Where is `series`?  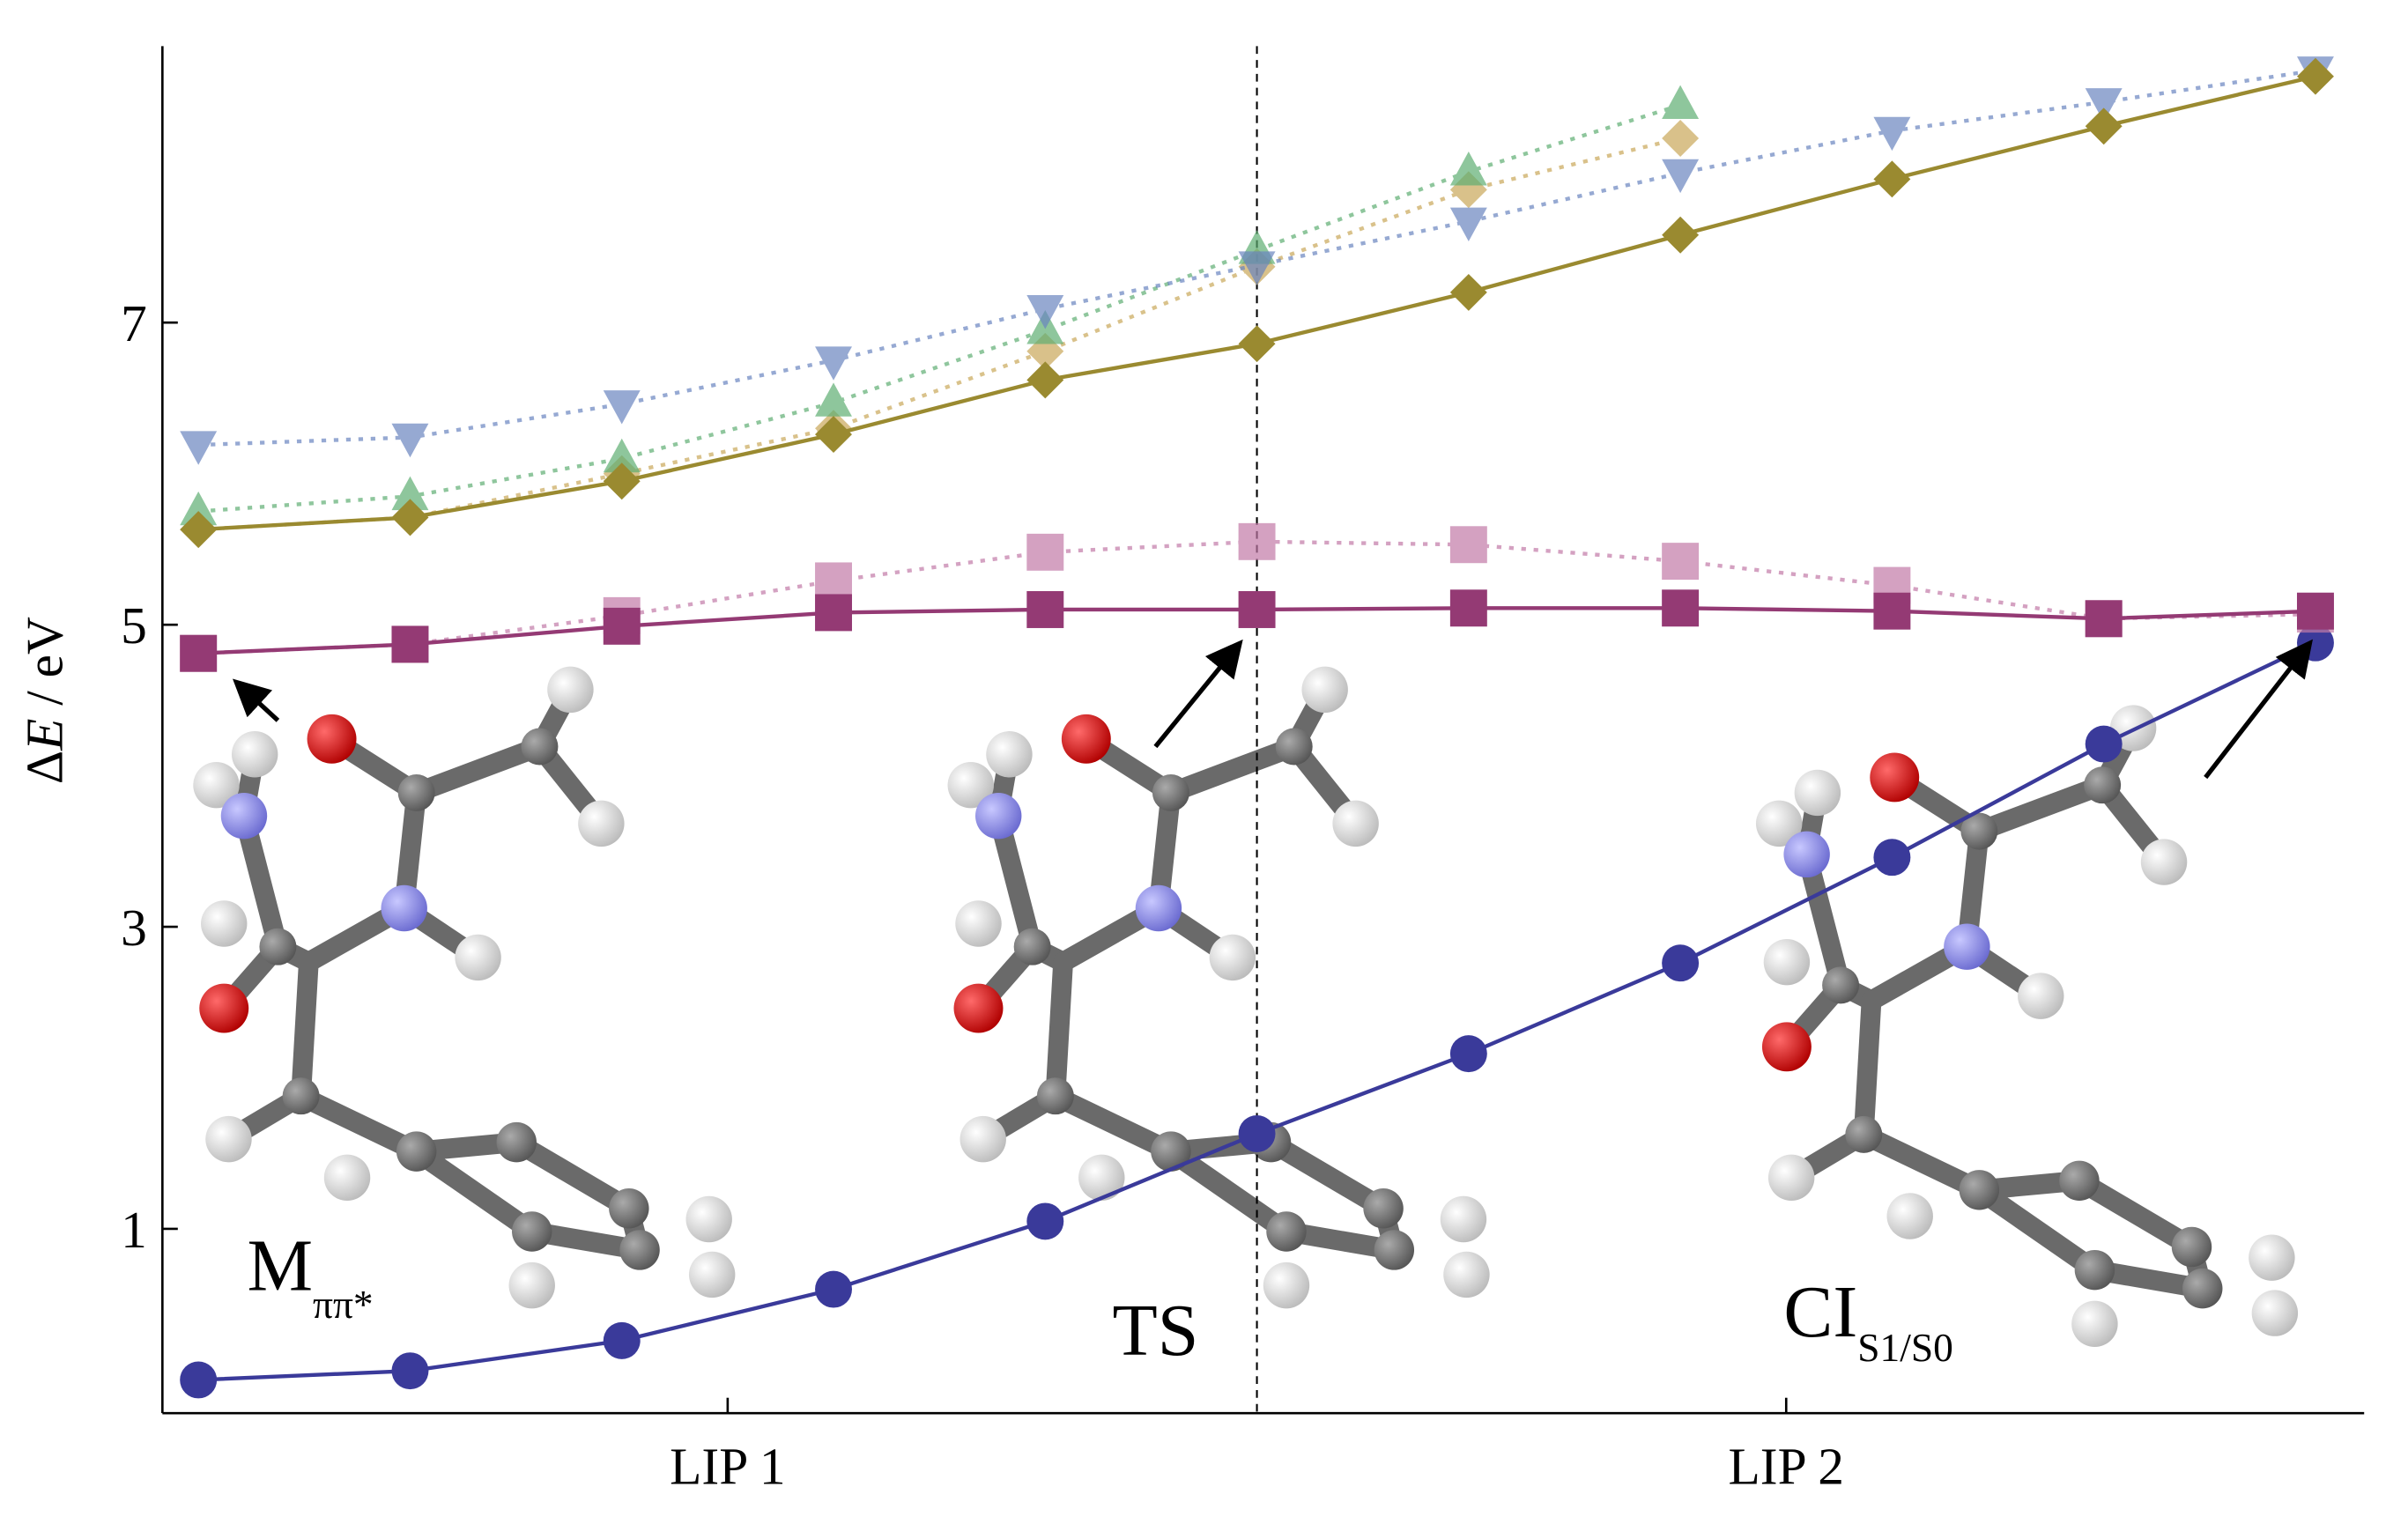
series is located at coordinates (1257, 630).